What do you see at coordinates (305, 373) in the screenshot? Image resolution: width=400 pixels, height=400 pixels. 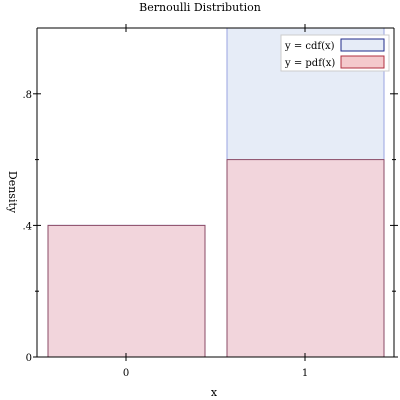 I see `x-tick-label-1: 1` at bounding box center [305, 373].